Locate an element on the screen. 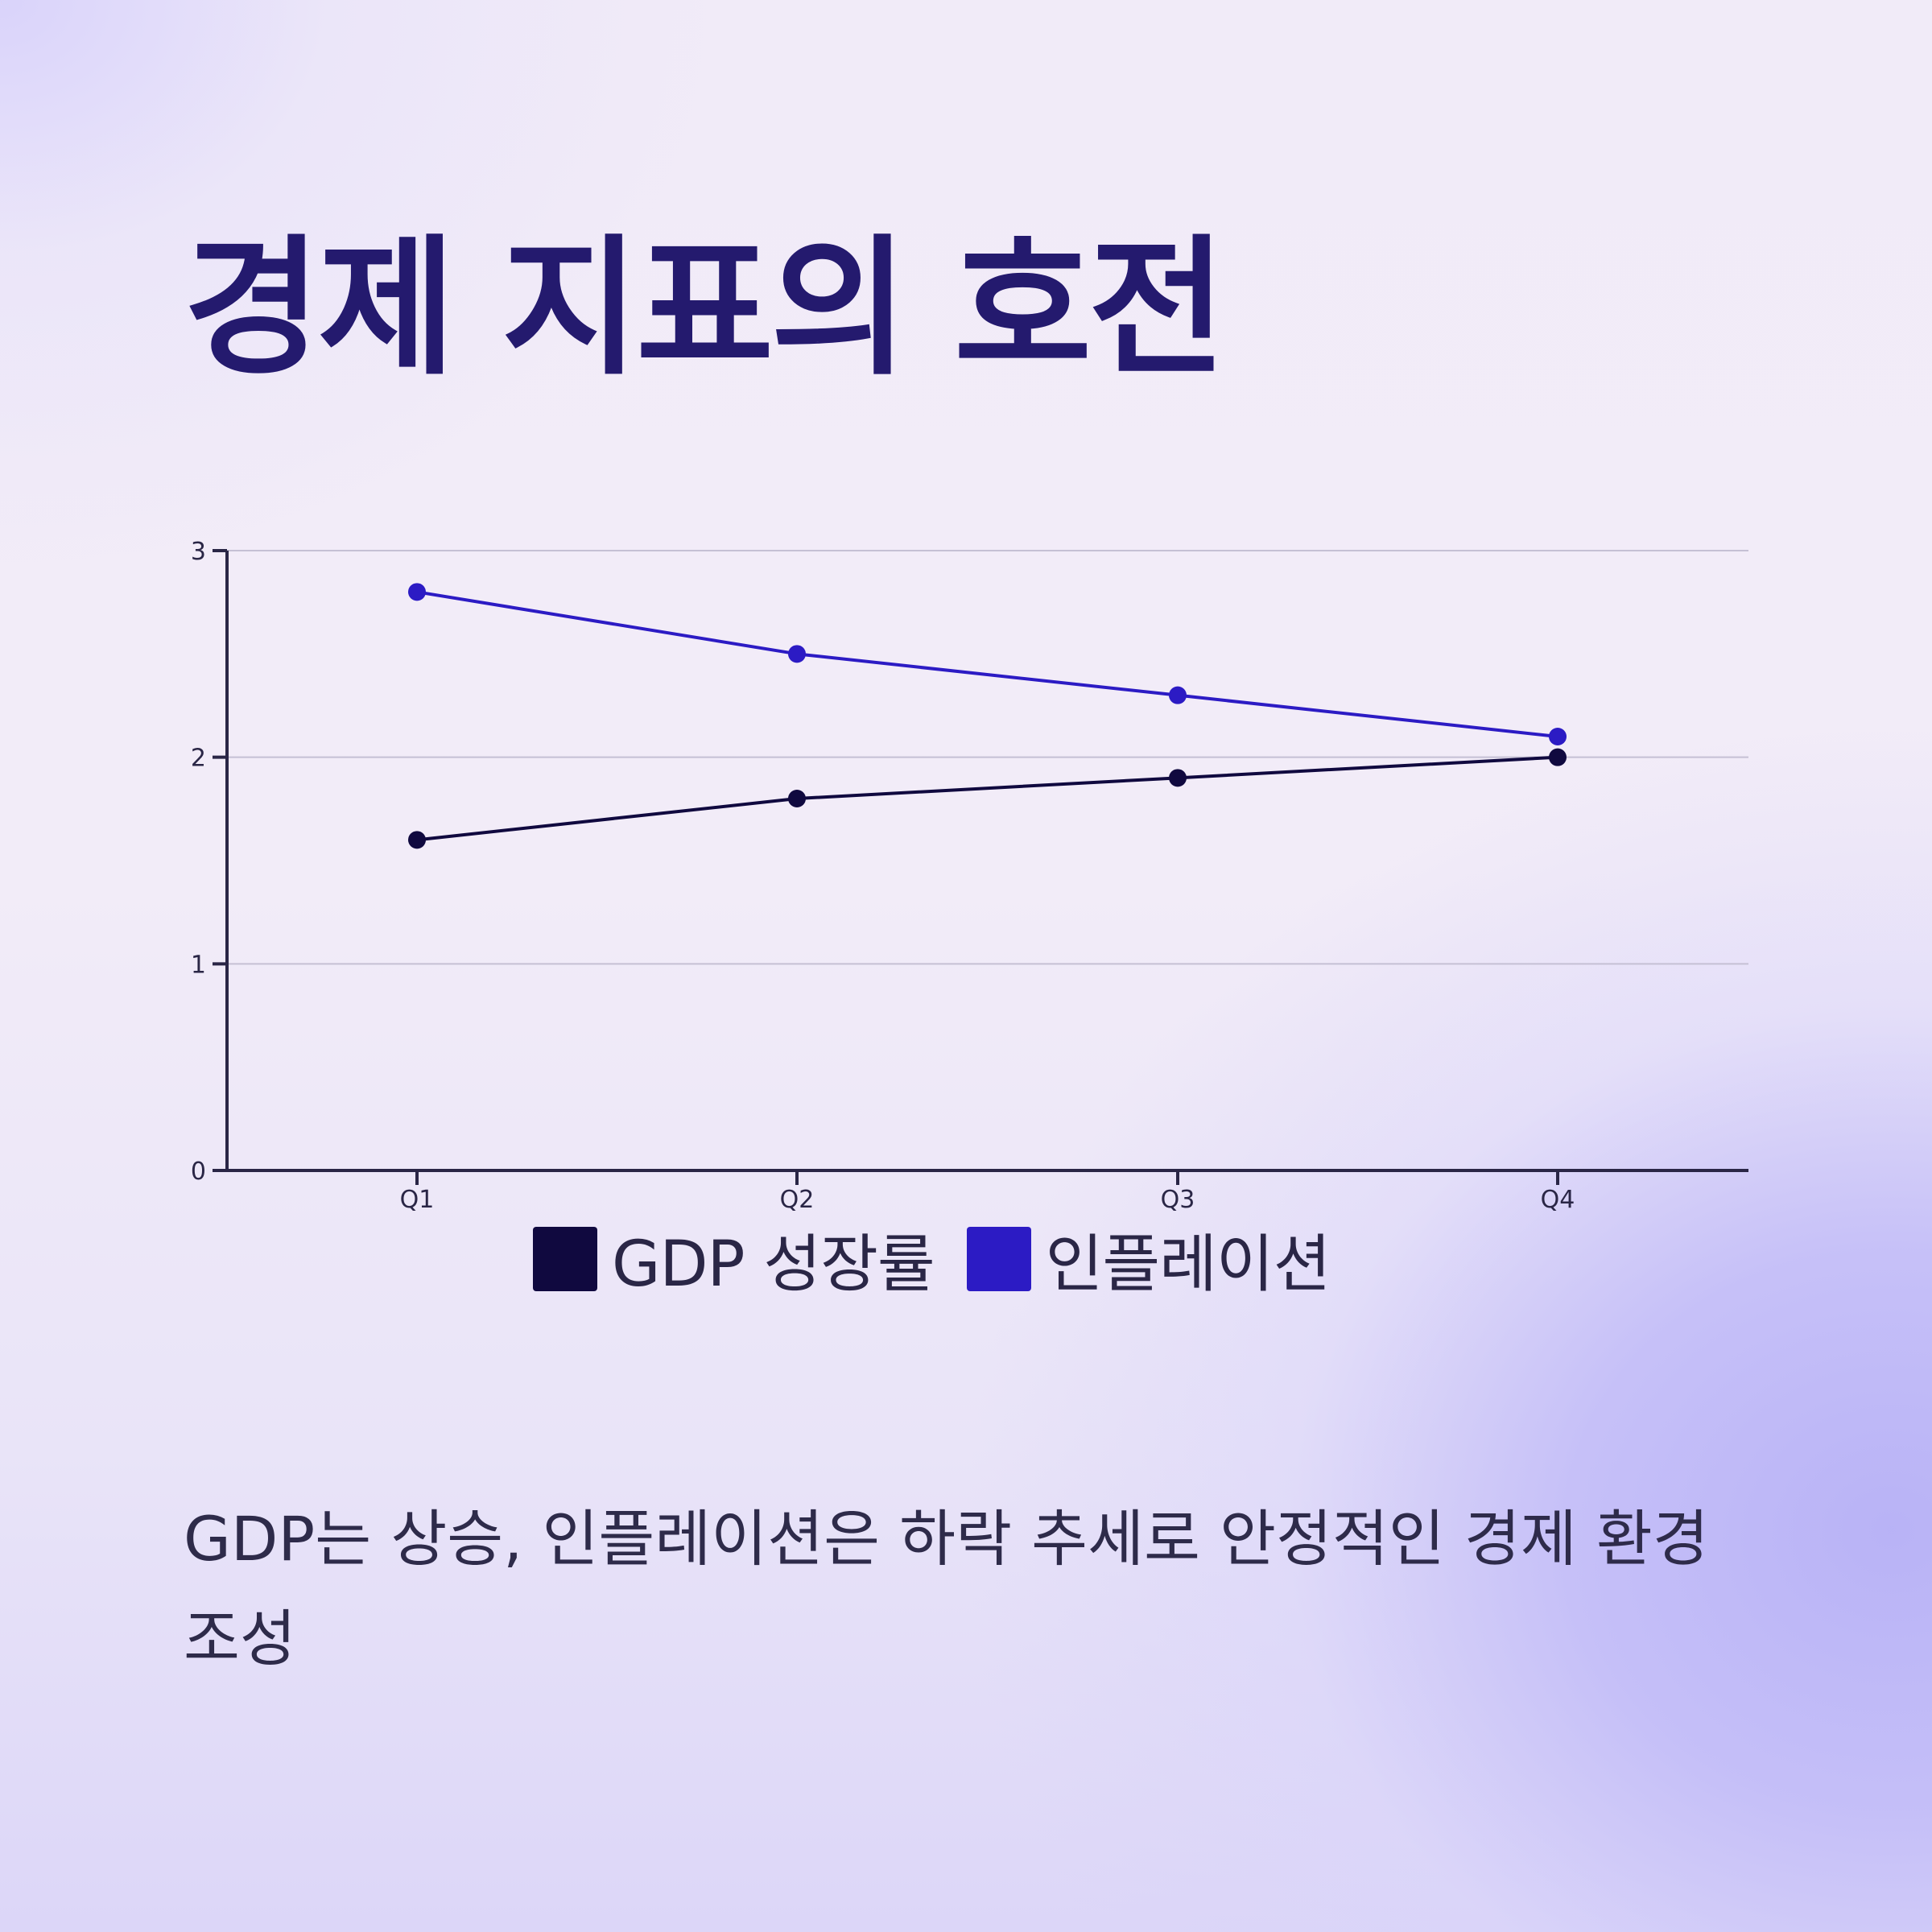  legend-item-gdp: GDP 성장률 is located at coordinates (734, 1259).